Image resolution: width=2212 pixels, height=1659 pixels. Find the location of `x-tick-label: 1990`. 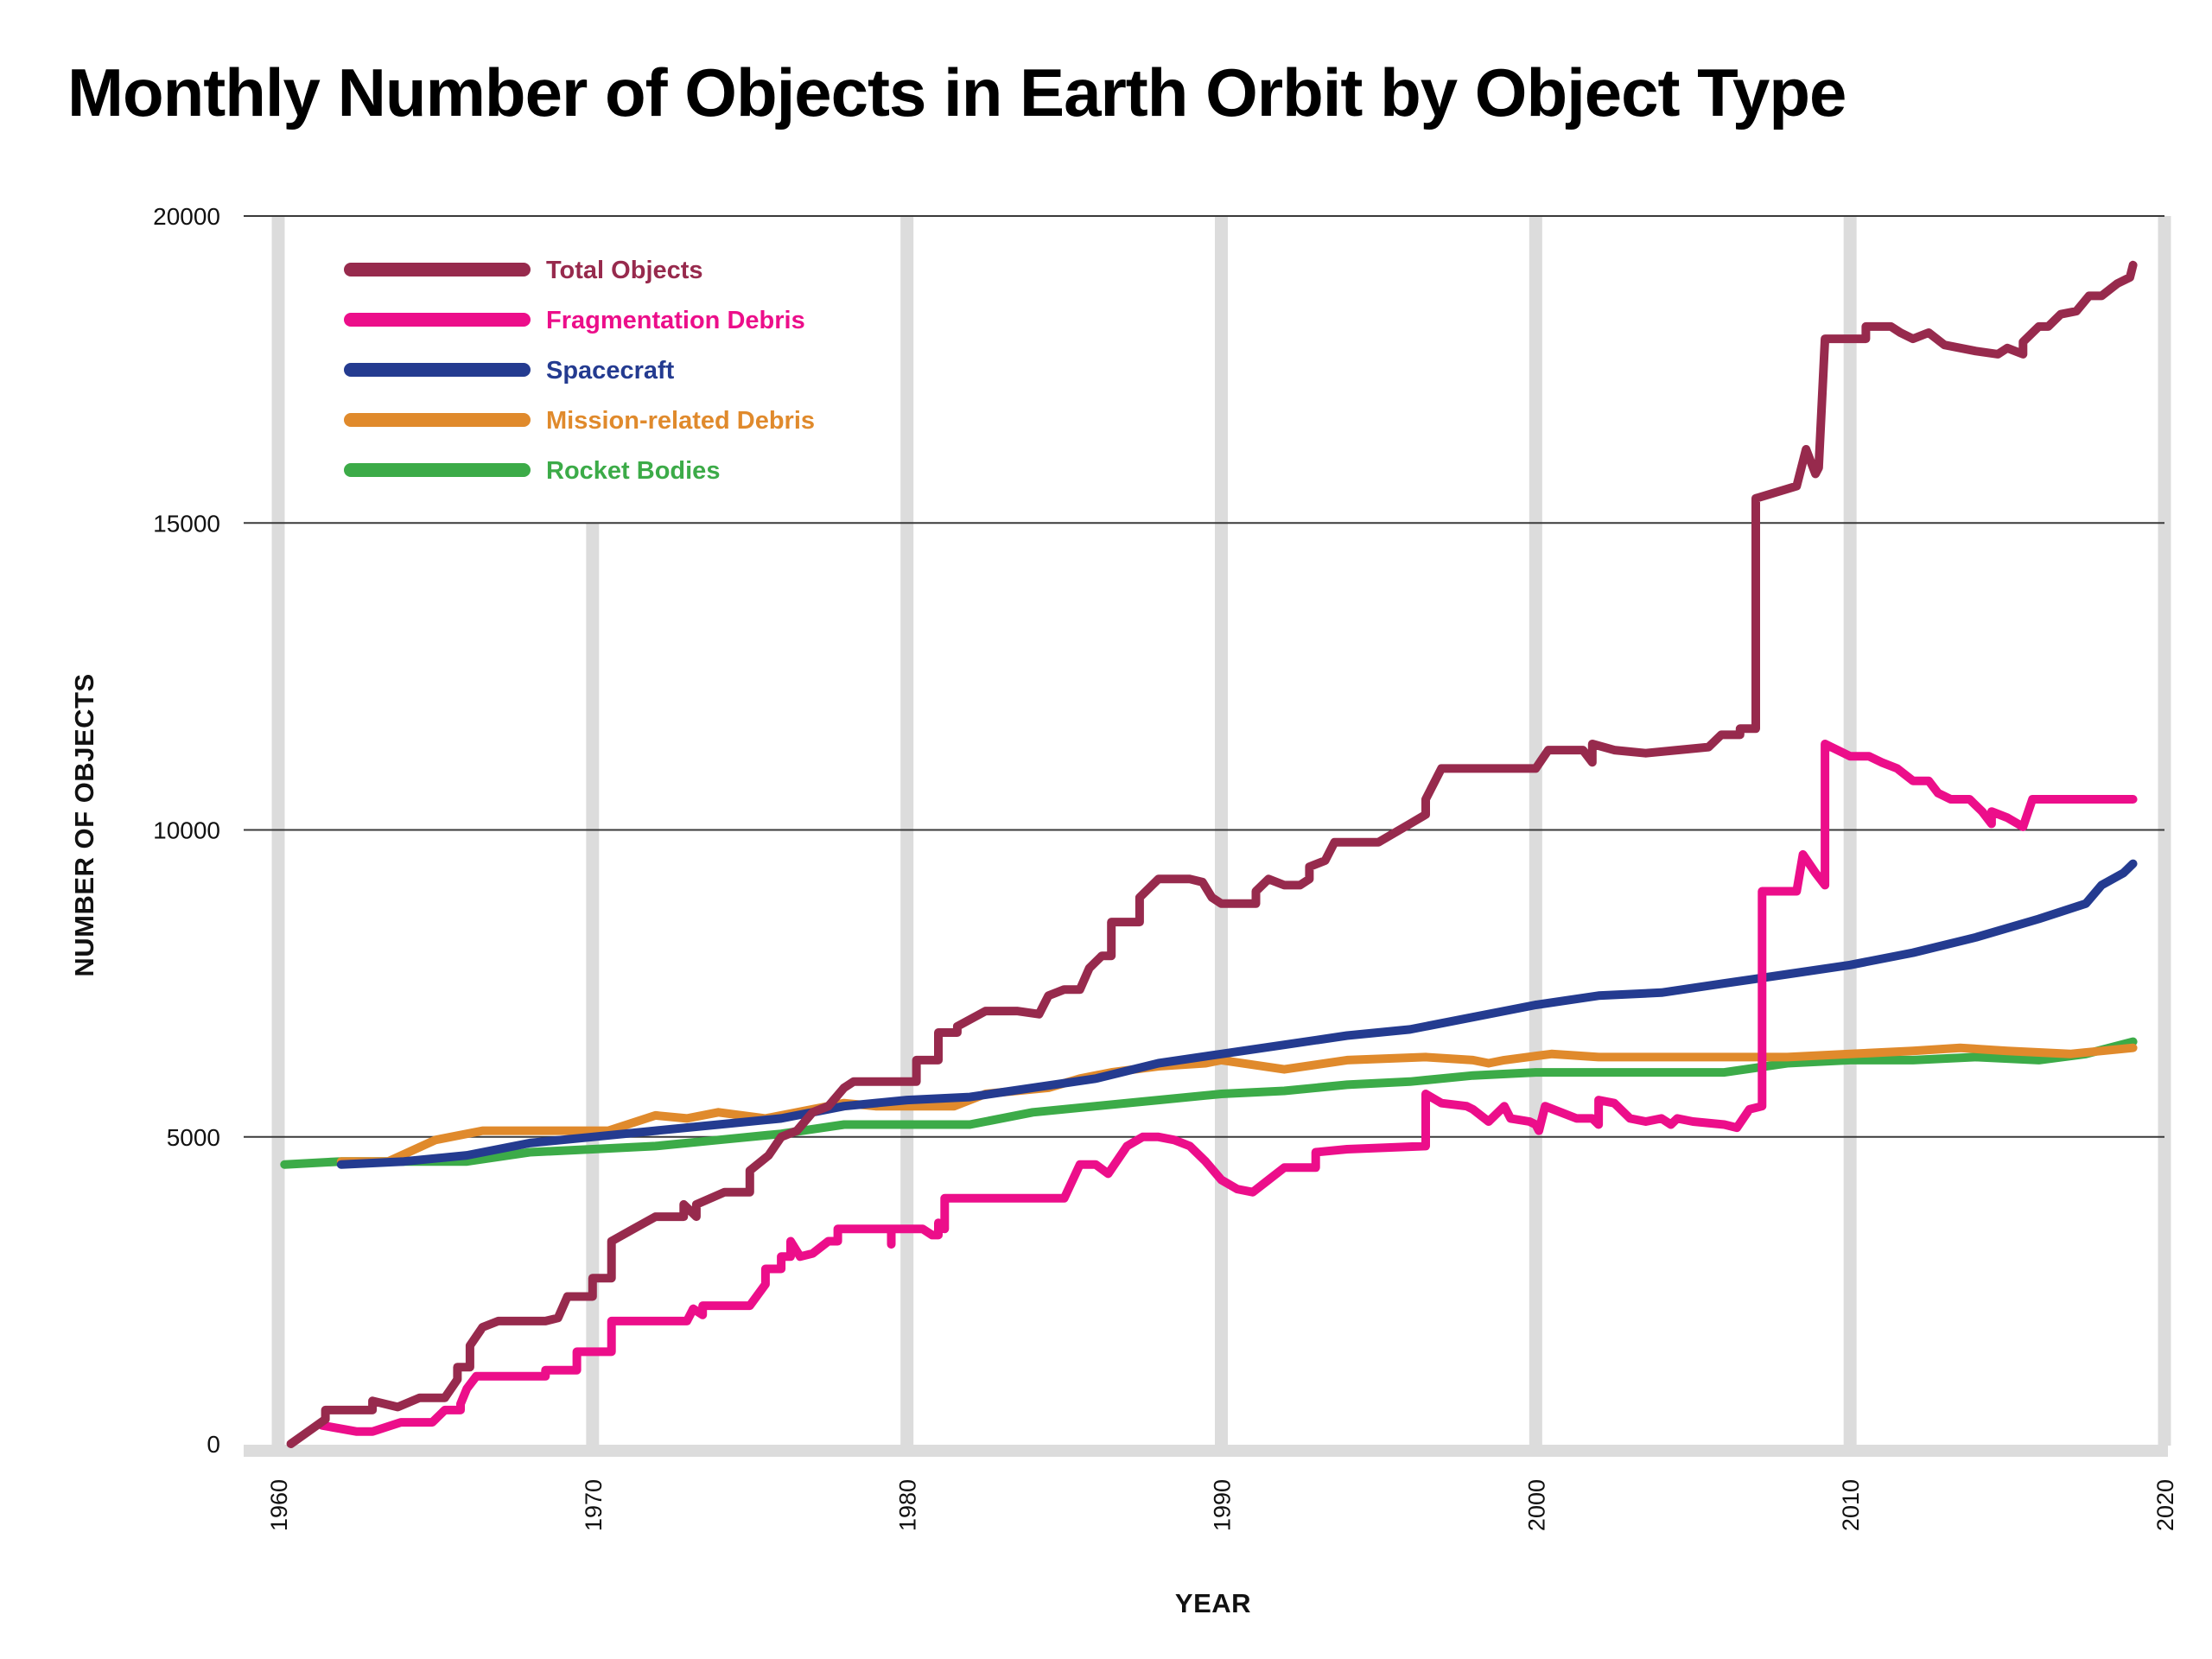

x-tick-label: 1990 is located at coordinates (1223, 1505).